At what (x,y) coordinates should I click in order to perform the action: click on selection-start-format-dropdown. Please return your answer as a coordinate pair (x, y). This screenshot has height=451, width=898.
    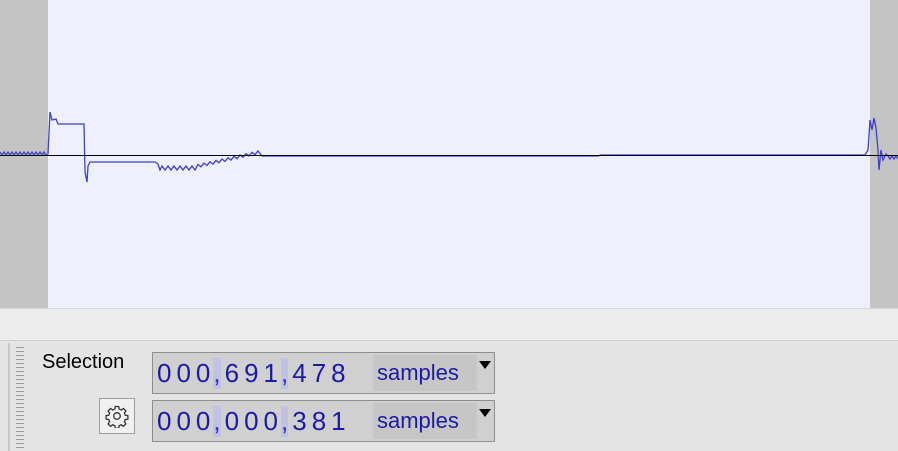
    Looking at the image, I should click on (485, 365).